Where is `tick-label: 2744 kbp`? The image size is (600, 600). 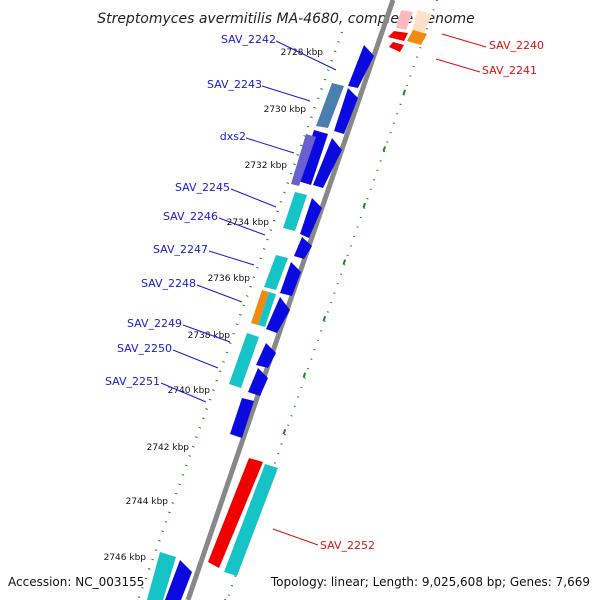 tick-label: 2744 kbp is located at coordinates (147, 502).